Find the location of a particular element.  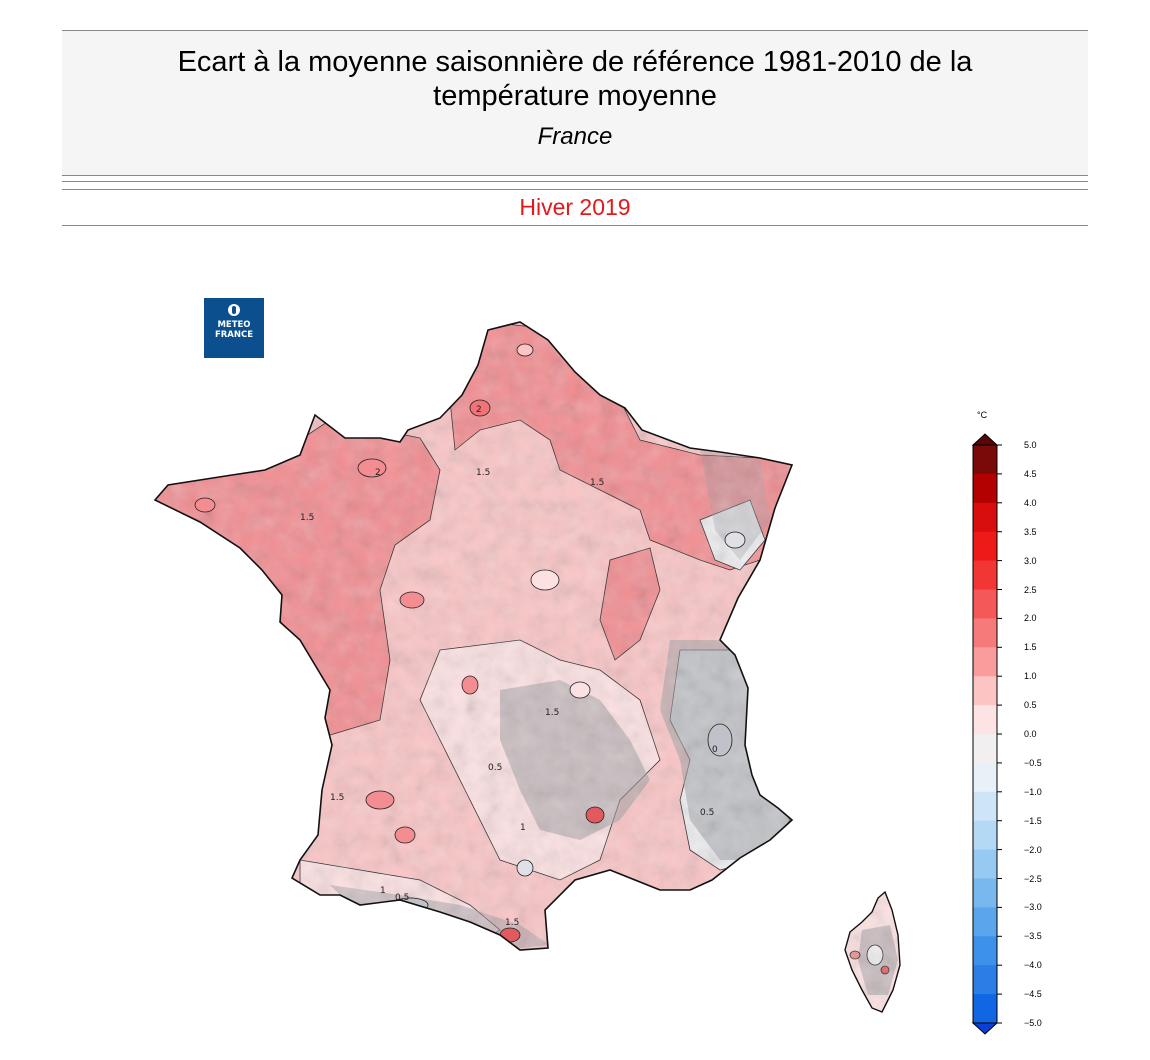

colorbar-tick-label: 1.0 is located at coordinates (1030, 676).